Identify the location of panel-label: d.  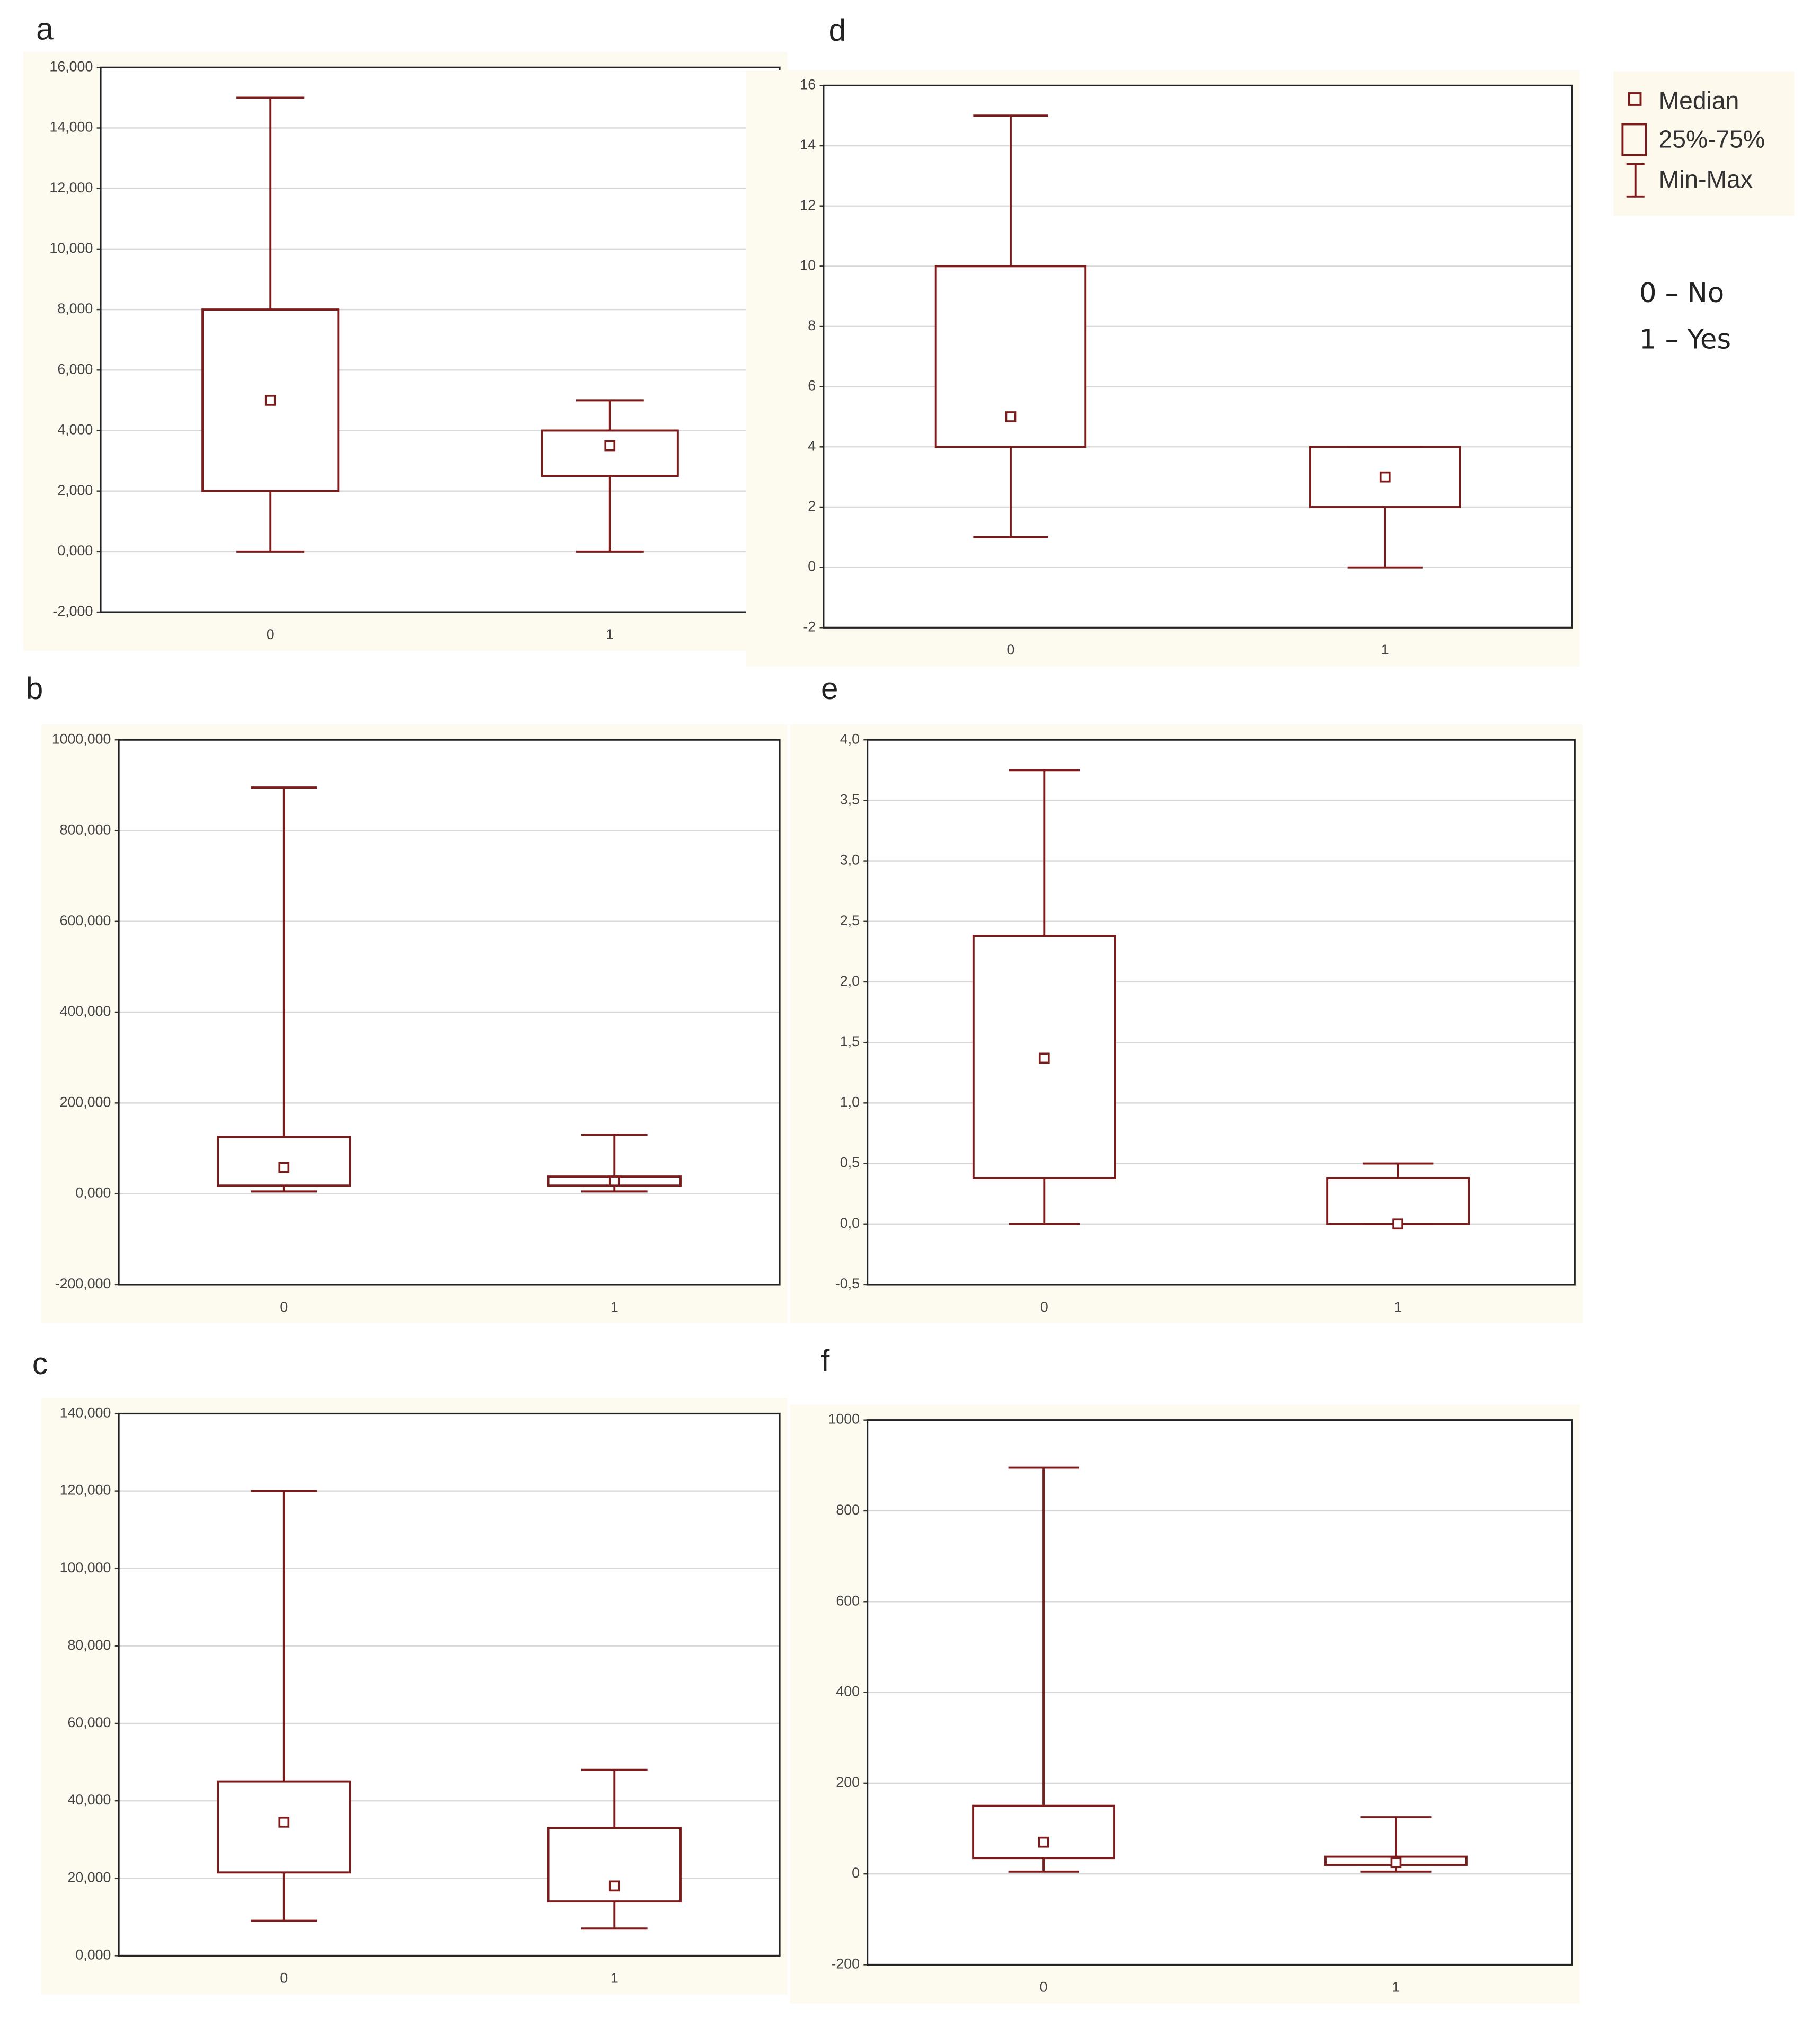
(837, 31).